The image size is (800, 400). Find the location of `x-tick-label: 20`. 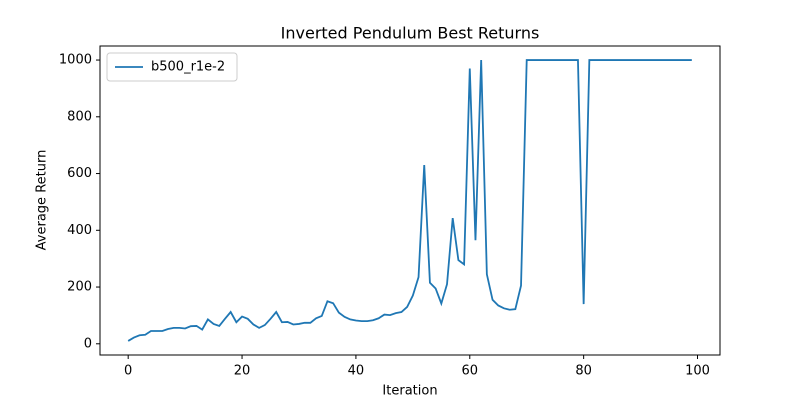

x-tick-label: 20 is located at coordinates (242, 371).